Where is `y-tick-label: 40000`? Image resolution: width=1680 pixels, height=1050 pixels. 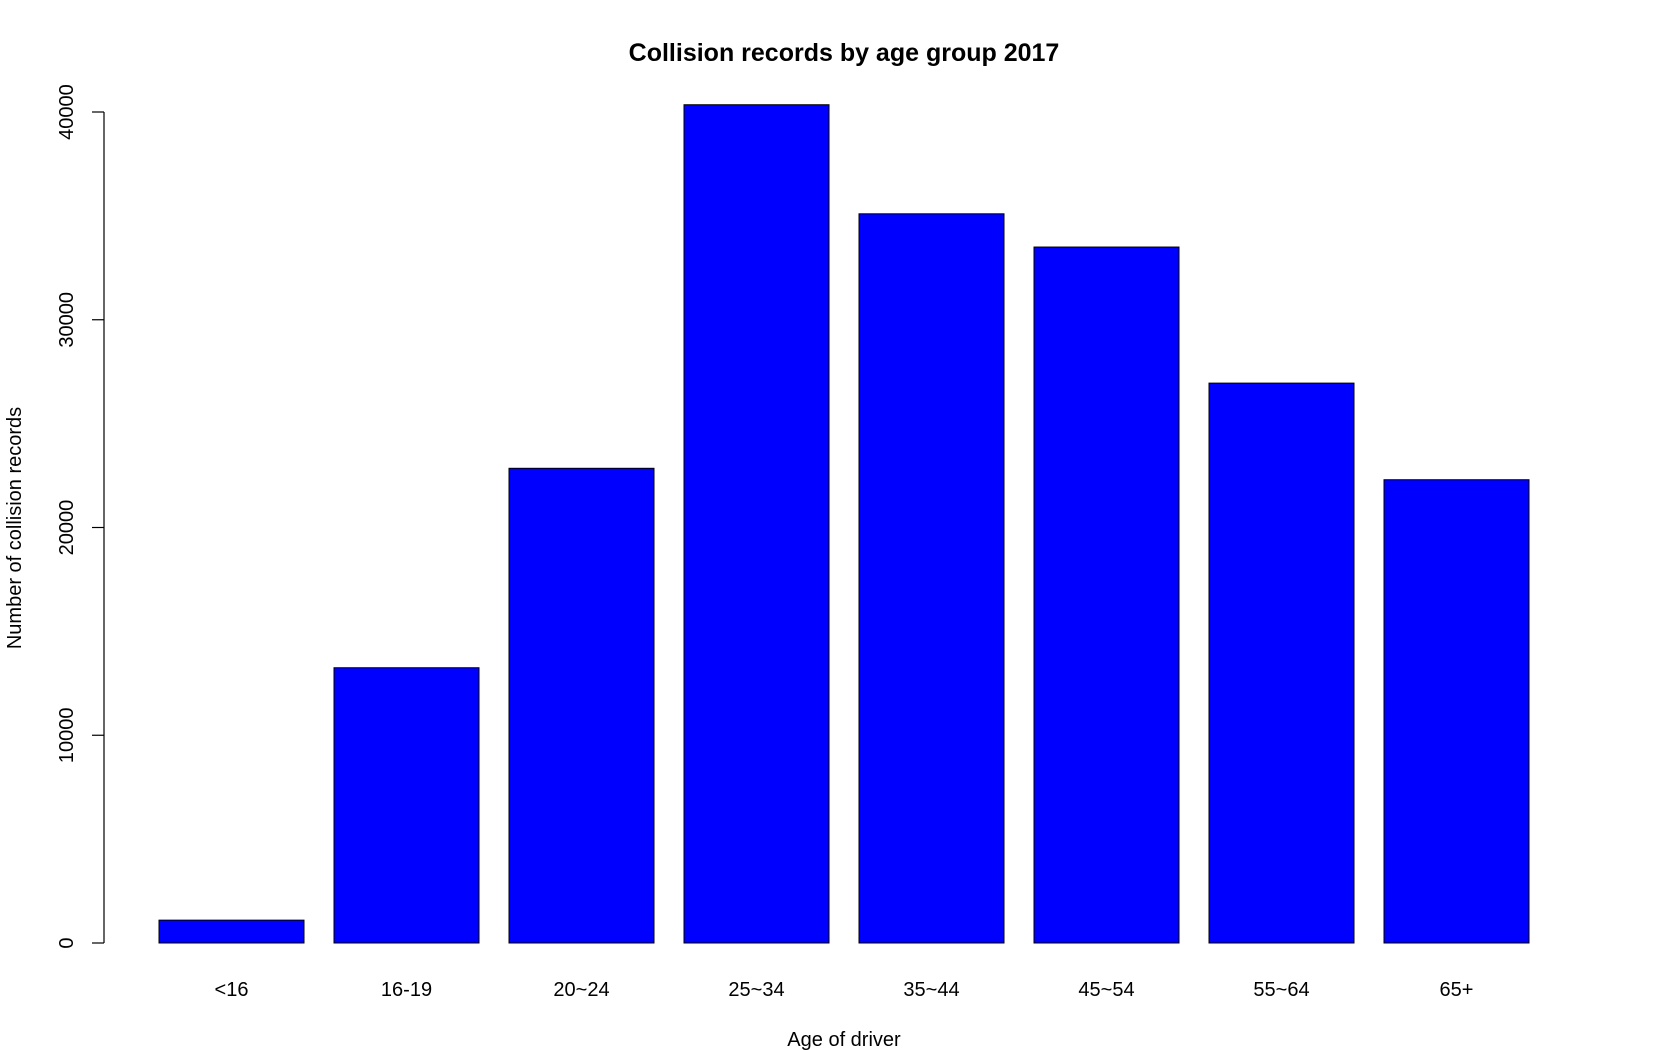
y-tick-label: 40000 is located at coordinates (67, 112).